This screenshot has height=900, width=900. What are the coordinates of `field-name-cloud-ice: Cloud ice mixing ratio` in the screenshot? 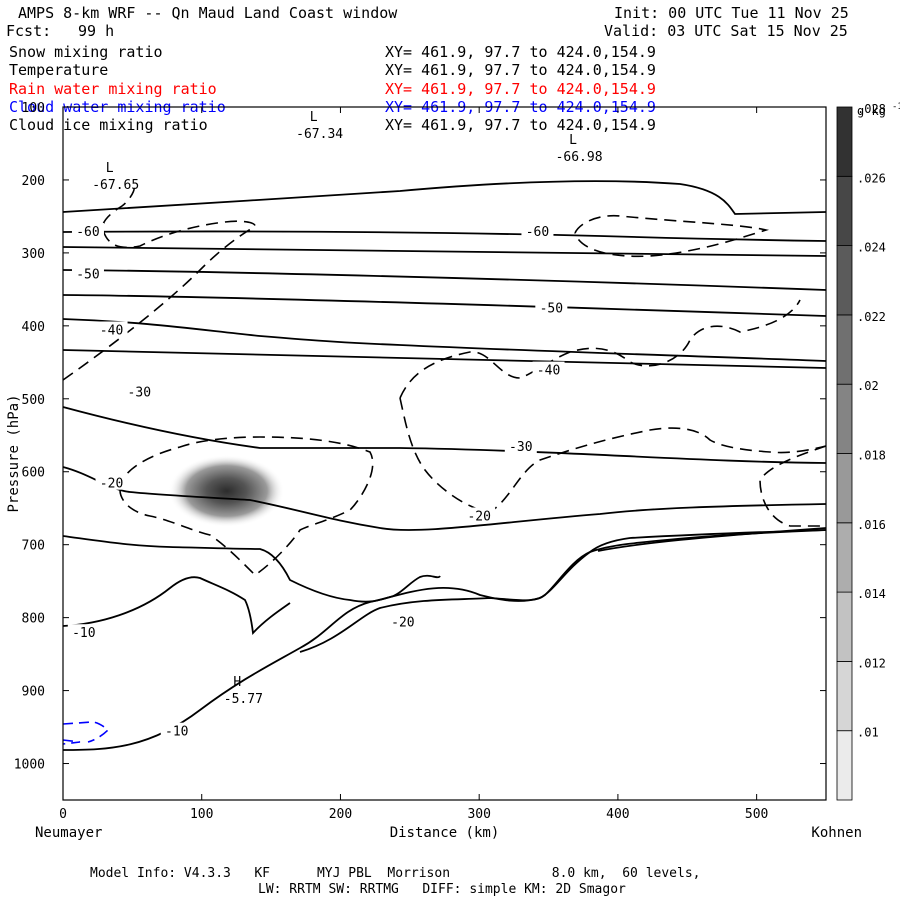 It's located at (108, 125).